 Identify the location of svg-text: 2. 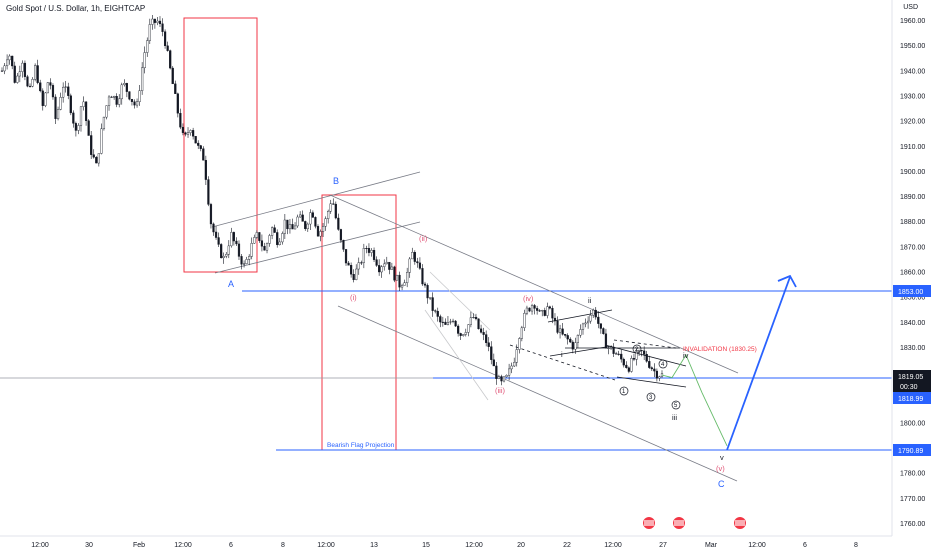
(637, 350).